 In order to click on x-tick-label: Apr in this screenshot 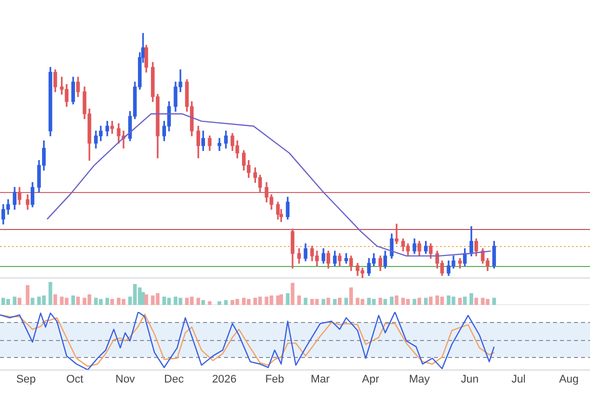, I will do `click(371, 379)`.